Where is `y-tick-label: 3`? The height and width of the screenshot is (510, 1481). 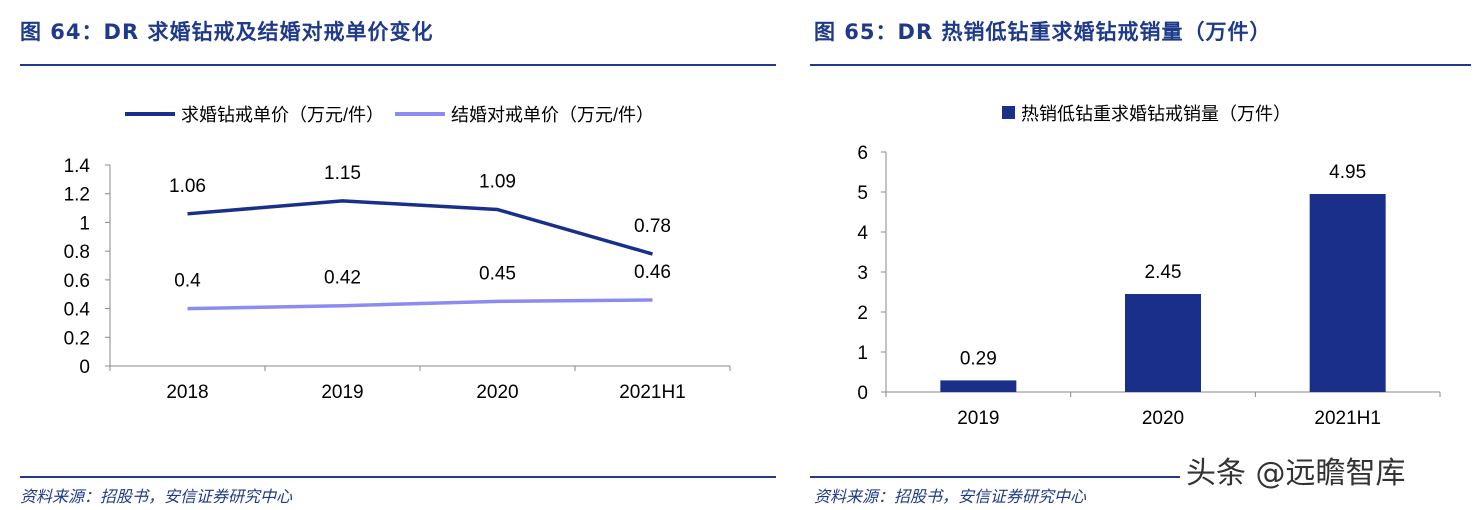
y-tick-label: 3 is located at coordinates (862, 273).